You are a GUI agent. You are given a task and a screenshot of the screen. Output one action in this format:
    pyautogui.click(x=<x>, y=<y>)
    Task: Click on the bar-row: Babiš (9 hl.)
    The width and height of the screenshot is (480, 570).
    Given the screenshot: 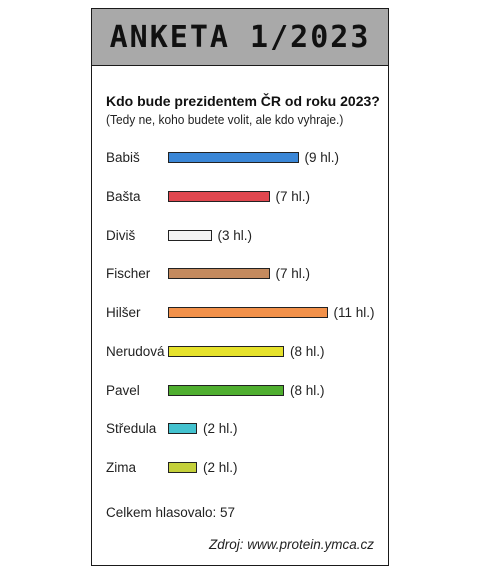 What is the action you would take?
    pyautogui.click(x=246, y=159)
    